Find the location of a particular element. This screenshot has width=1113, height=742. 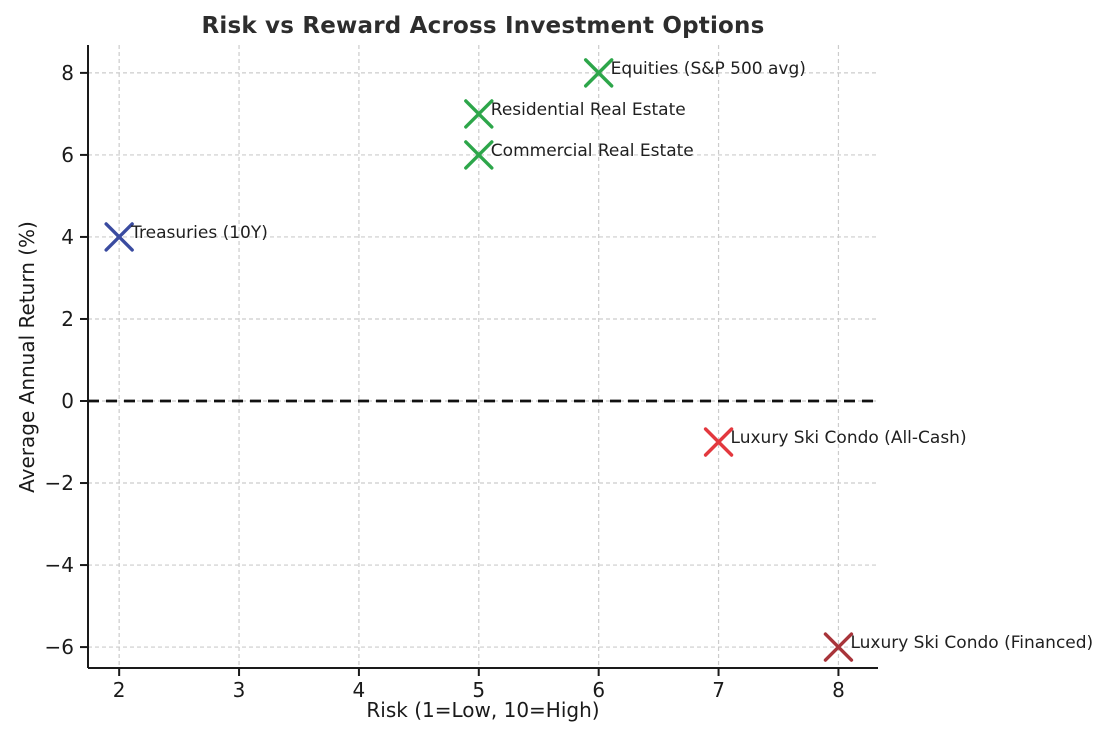

y-tick-label: 2 is located at coordinates (67, 319).